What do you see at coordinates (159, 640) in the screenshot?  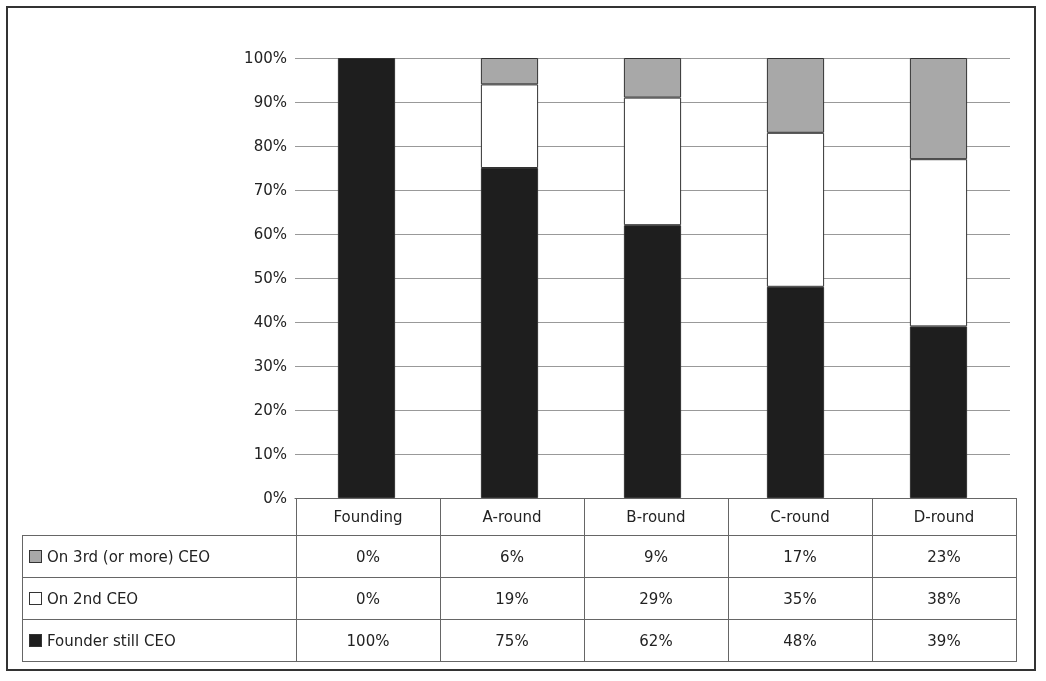 I see `legend-label: Founder still CEO` at bounding box center [159, 640].